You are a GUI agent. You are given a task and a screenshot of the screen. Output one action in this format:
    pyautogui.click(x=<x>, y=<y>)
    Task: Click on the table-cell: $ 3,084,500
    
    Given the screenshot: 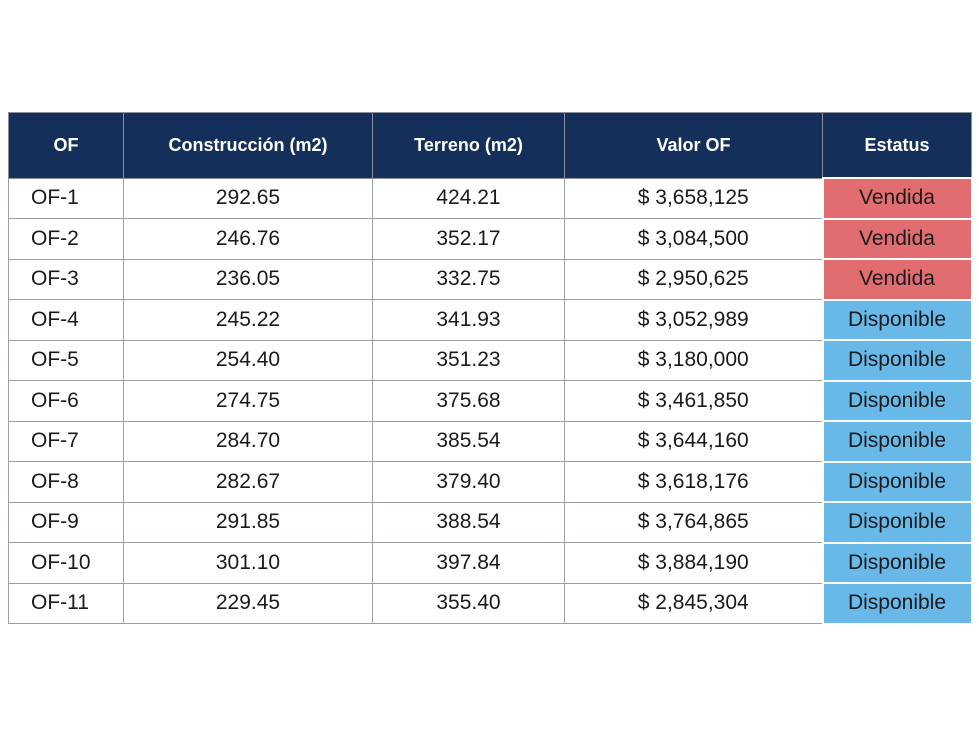 What is the action you would take?
    pyautogui.click(x=693, y=239)
    